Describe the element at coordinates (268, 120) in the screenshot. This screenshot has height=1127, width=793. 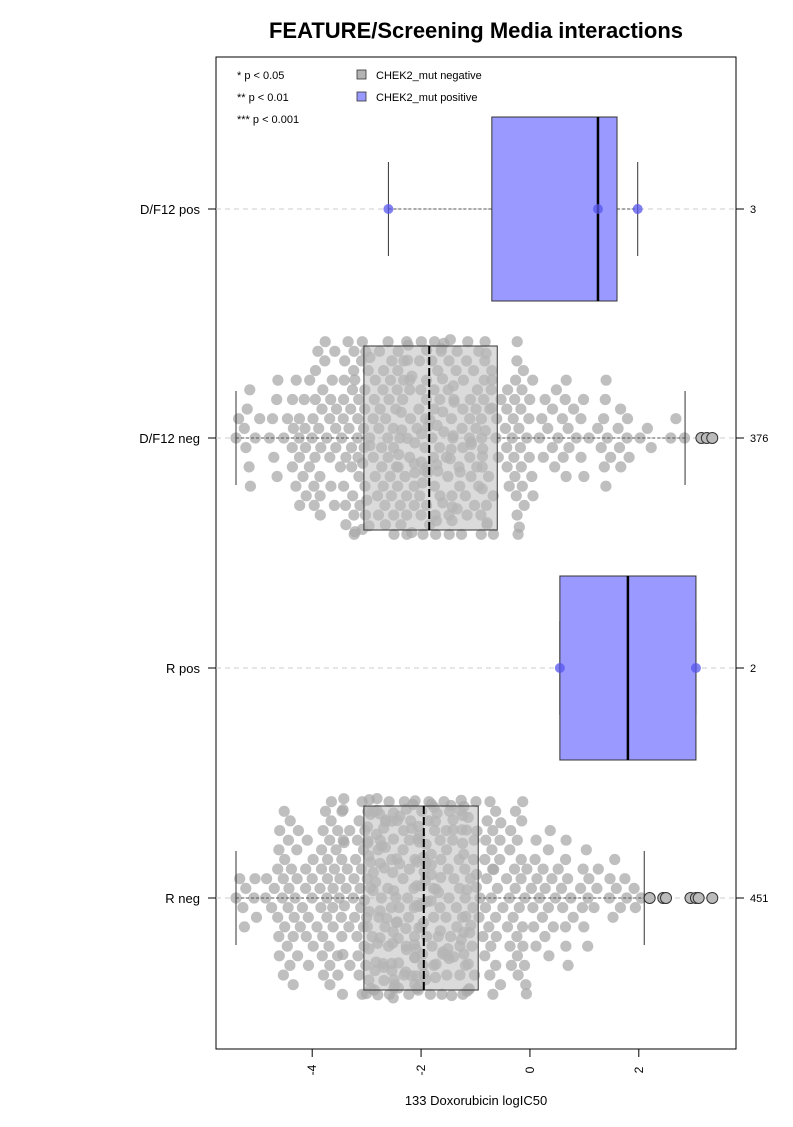
I see `significance-legend-item: *** p < 0.001` at that location.